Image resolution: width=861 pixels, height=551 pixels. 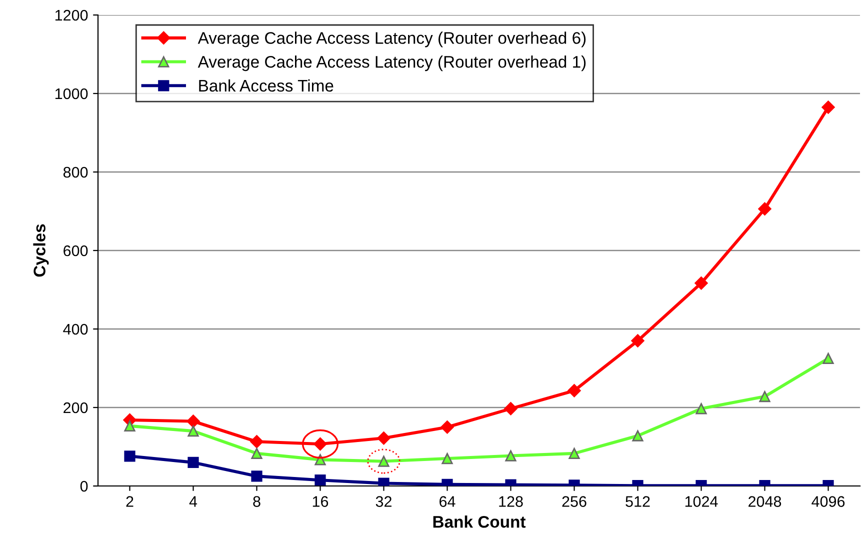 I want to click on y-tick-label: 600, so click(x=76, y=250).